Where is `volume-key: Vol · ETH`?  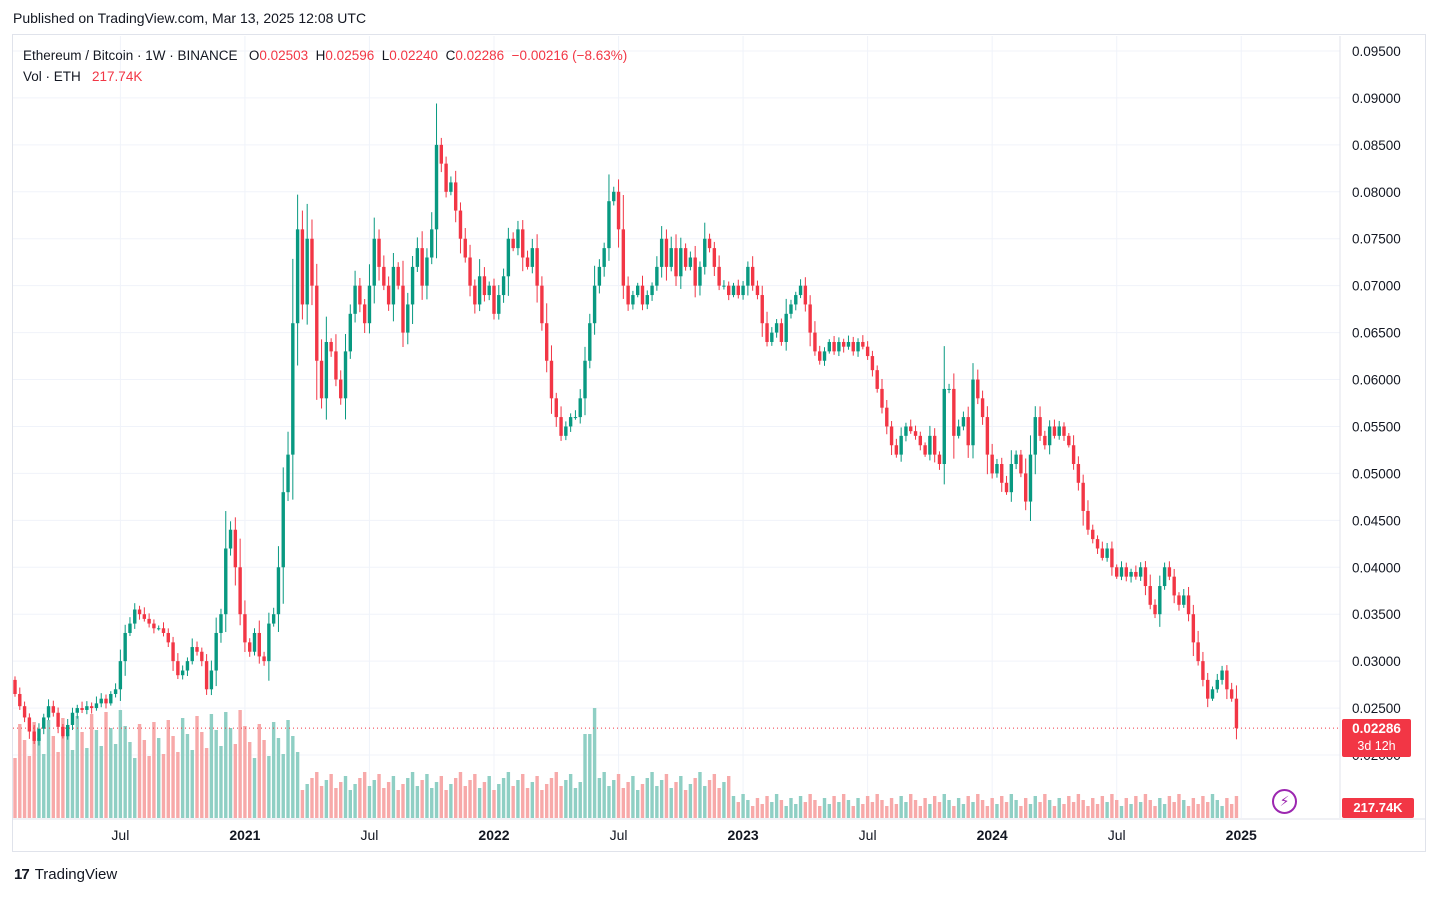 volume-key: Vol · ETH is located at coordinates (52, 76).